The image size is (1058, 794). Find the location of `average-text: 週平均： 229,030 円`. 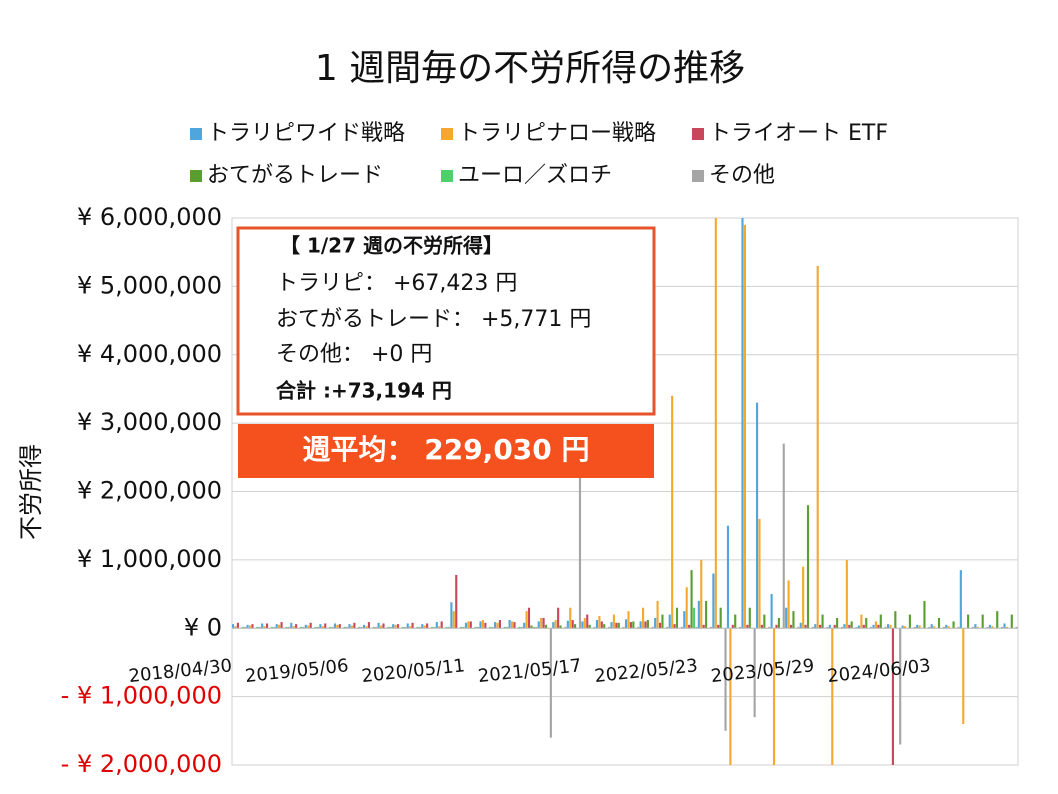

average-text: 週平均： 229,030 円 is located at coordinates (445, 449).